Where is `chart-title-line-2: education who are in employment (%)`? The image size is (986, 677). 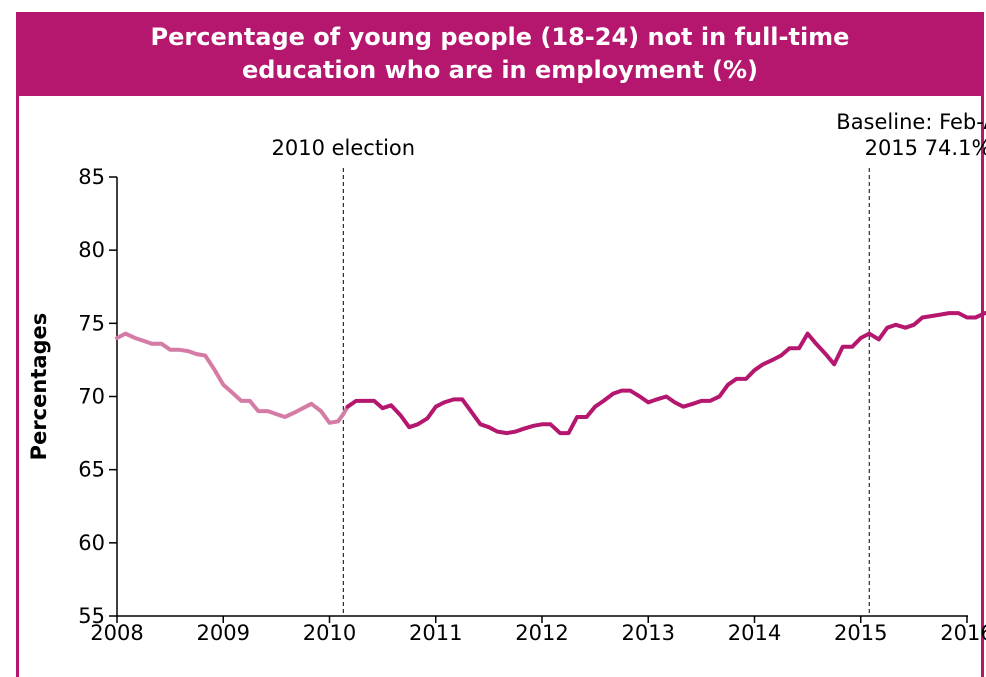
chart-title-line-2: education who are in employment (%) is located at coordinates (500, 70).